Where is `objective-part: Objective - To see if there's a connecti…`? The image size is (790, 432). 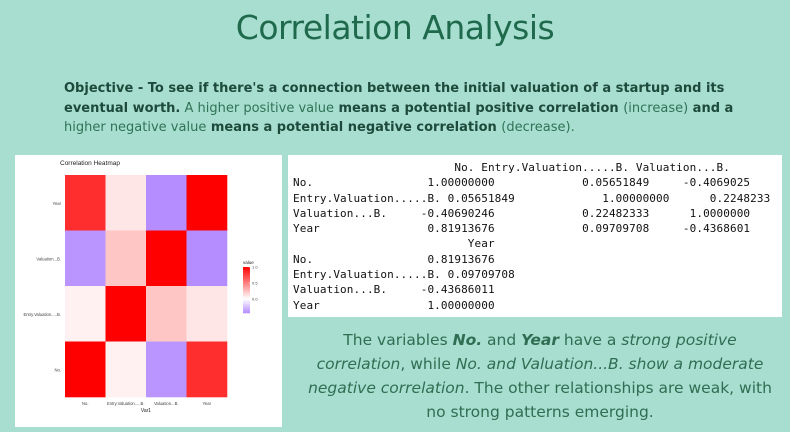
objective-part: Objective - To see if there's a connecti… is located at coordinates (394, 98).